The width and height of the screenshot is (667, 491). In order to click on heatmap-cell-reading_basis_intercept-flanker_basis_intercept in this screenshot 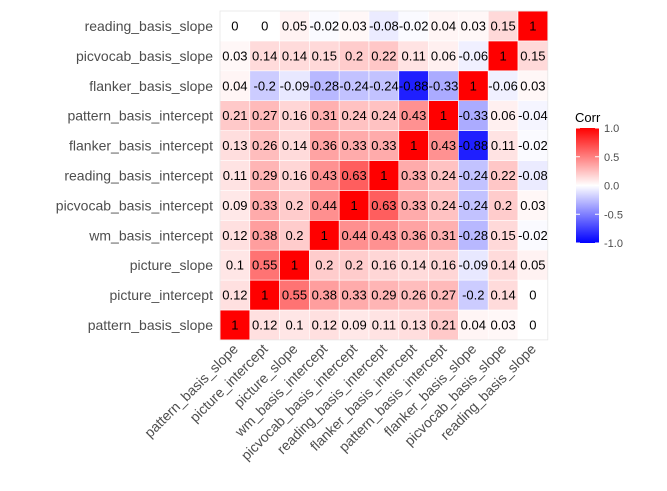, I will do `click(413, 175)`.